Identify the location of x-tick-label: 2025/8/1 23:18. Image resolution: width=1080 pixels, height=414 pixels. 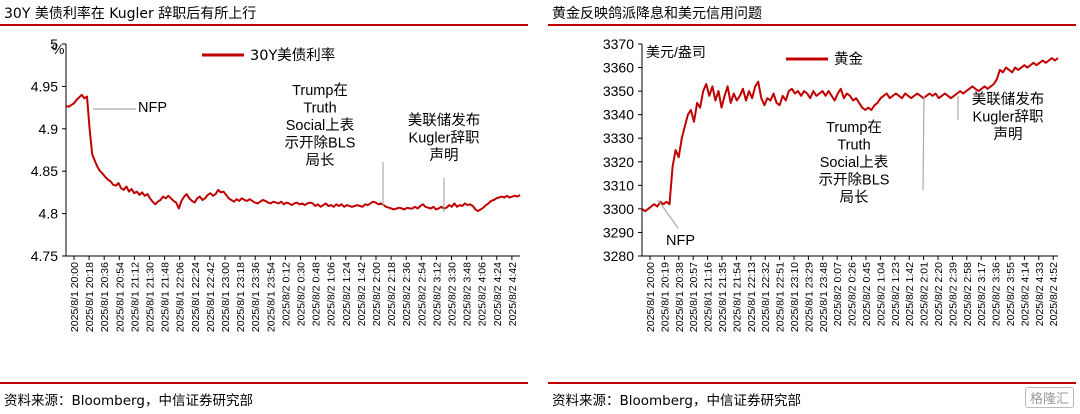
(241, 297).